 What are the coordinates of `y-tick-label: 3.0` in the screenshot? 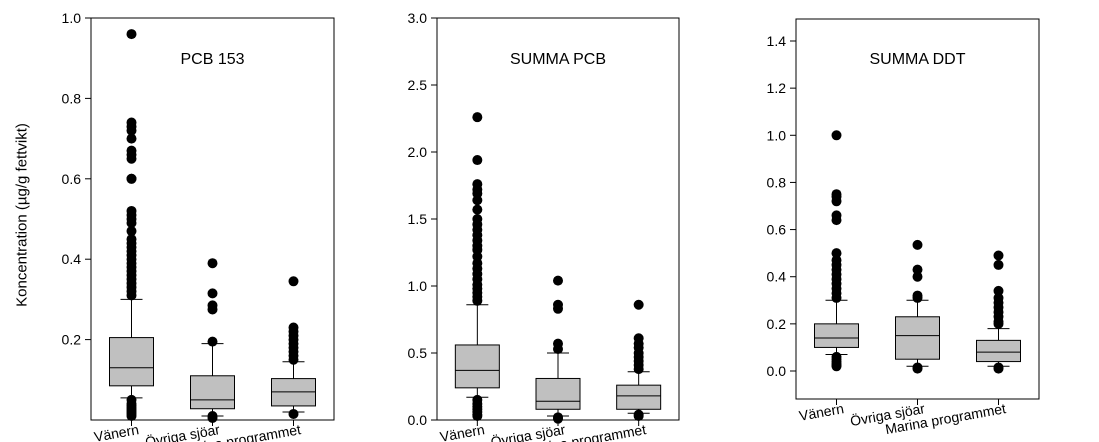 It's located at (418, 18).